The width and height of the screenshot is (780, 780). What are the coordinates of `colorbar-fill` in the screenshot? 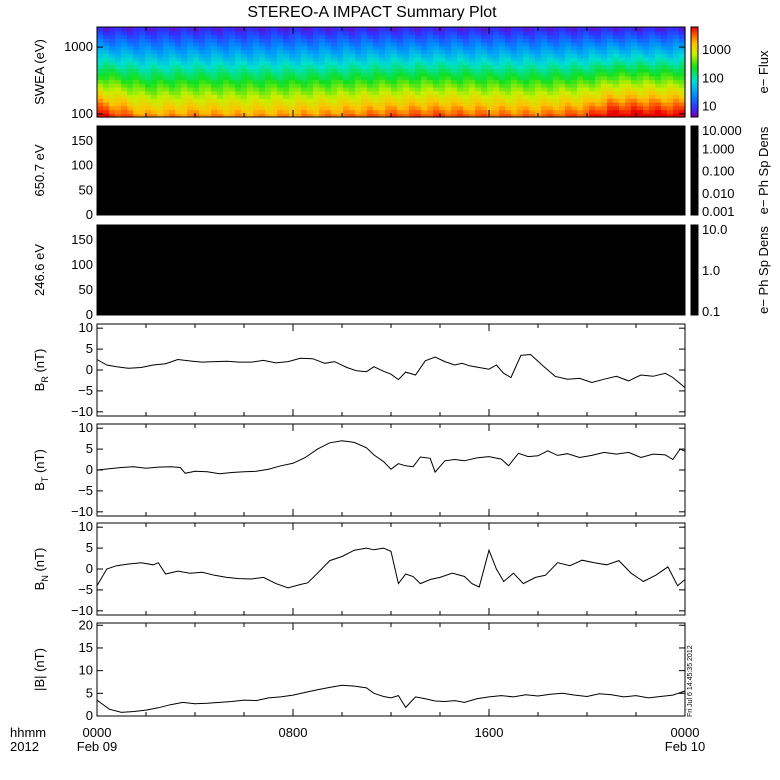 It's located at (694, 270).